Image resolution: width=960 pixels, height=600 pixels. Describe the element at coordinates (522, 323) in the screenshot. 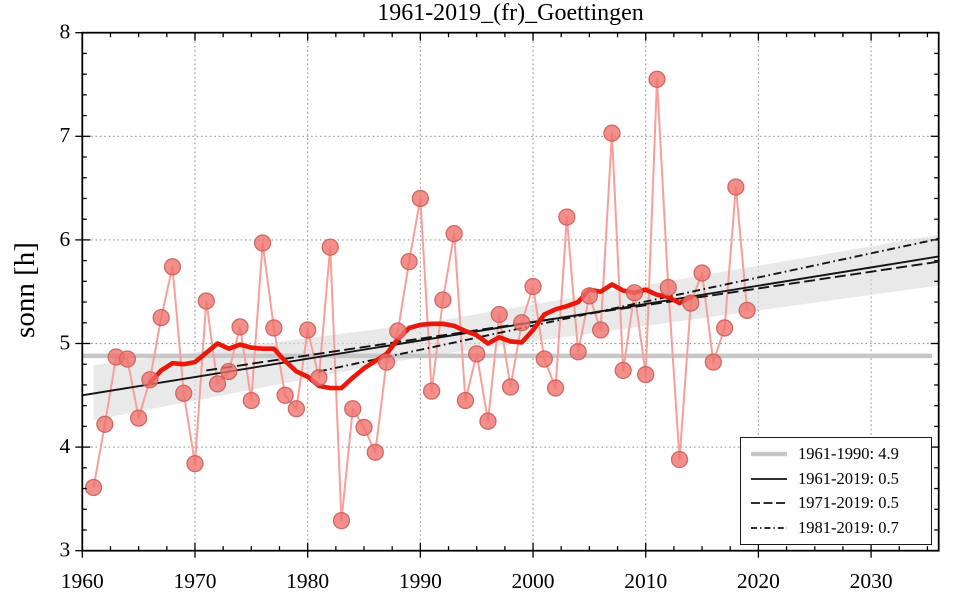

I see `data-point-1999` at that location.